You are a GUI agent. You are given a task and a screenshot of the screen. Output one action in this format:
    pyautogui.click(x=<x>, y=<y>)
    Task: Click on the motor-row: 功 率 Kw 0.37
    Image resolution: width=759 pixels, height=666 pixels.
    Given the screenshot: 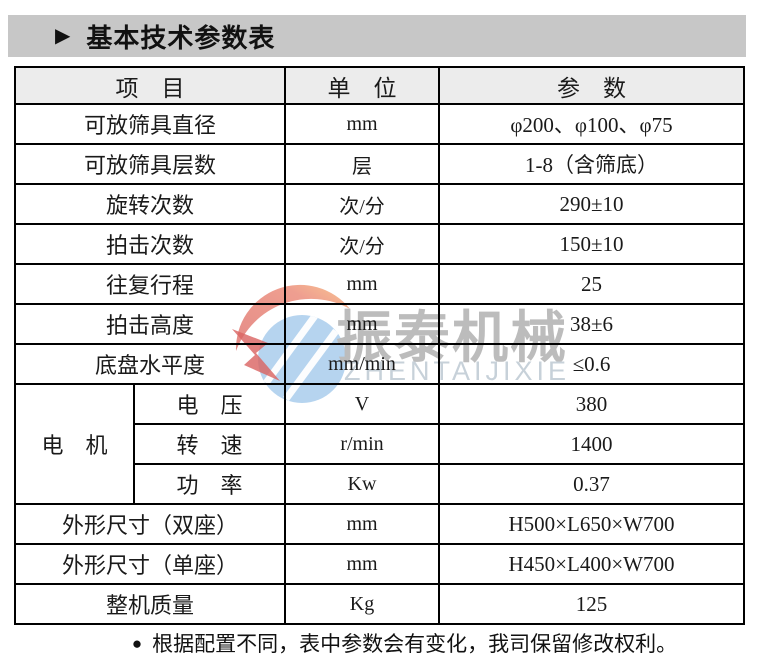 What is the action you would take?
    pyautogui.click(x=380, y=484)
    